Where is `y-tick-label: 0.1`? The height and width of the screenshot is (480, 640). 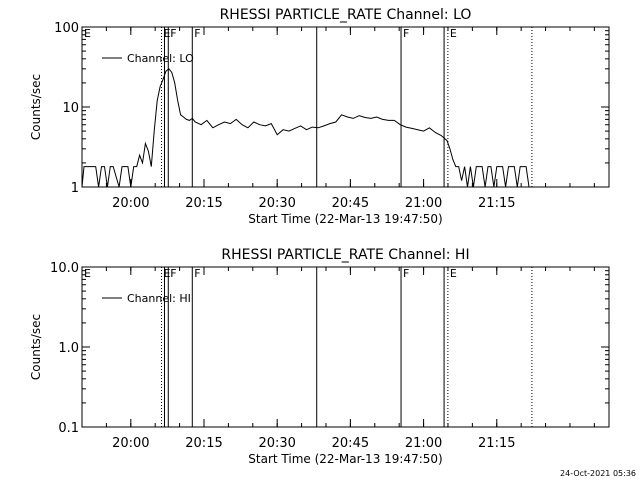 y-tick-label: 0.1 is located at coordinates (68, 428).